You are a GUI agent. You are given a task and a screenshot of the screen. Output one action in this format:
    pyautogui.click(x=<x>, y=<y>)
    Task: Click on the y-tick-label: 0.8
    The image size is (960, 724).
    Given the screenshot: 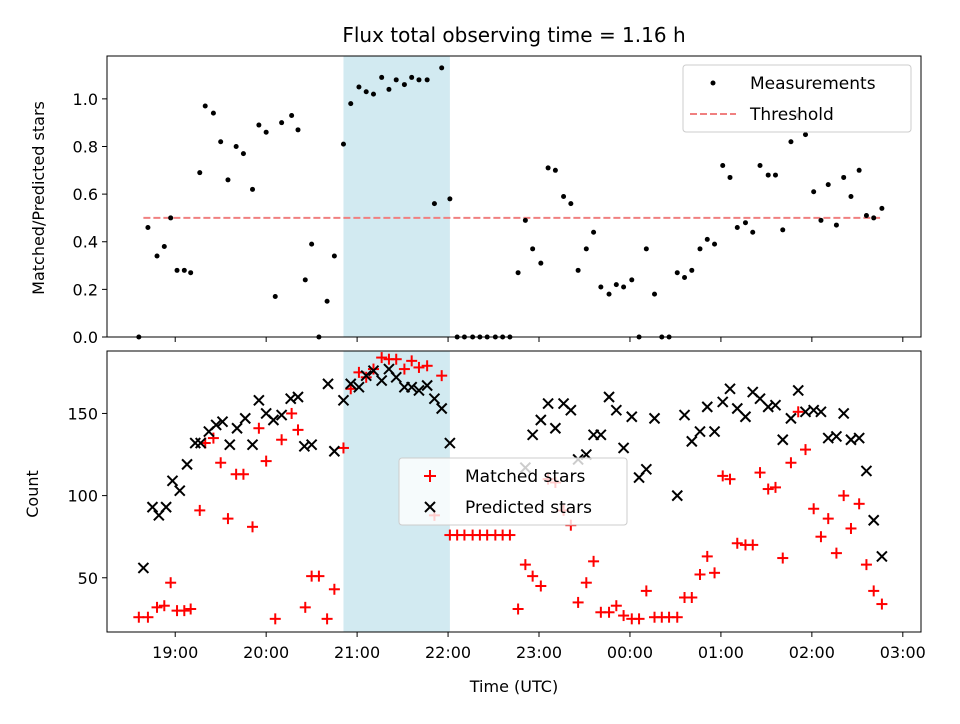 What is the action you would take?
    pyautogui.click(x=85, y=146)
    